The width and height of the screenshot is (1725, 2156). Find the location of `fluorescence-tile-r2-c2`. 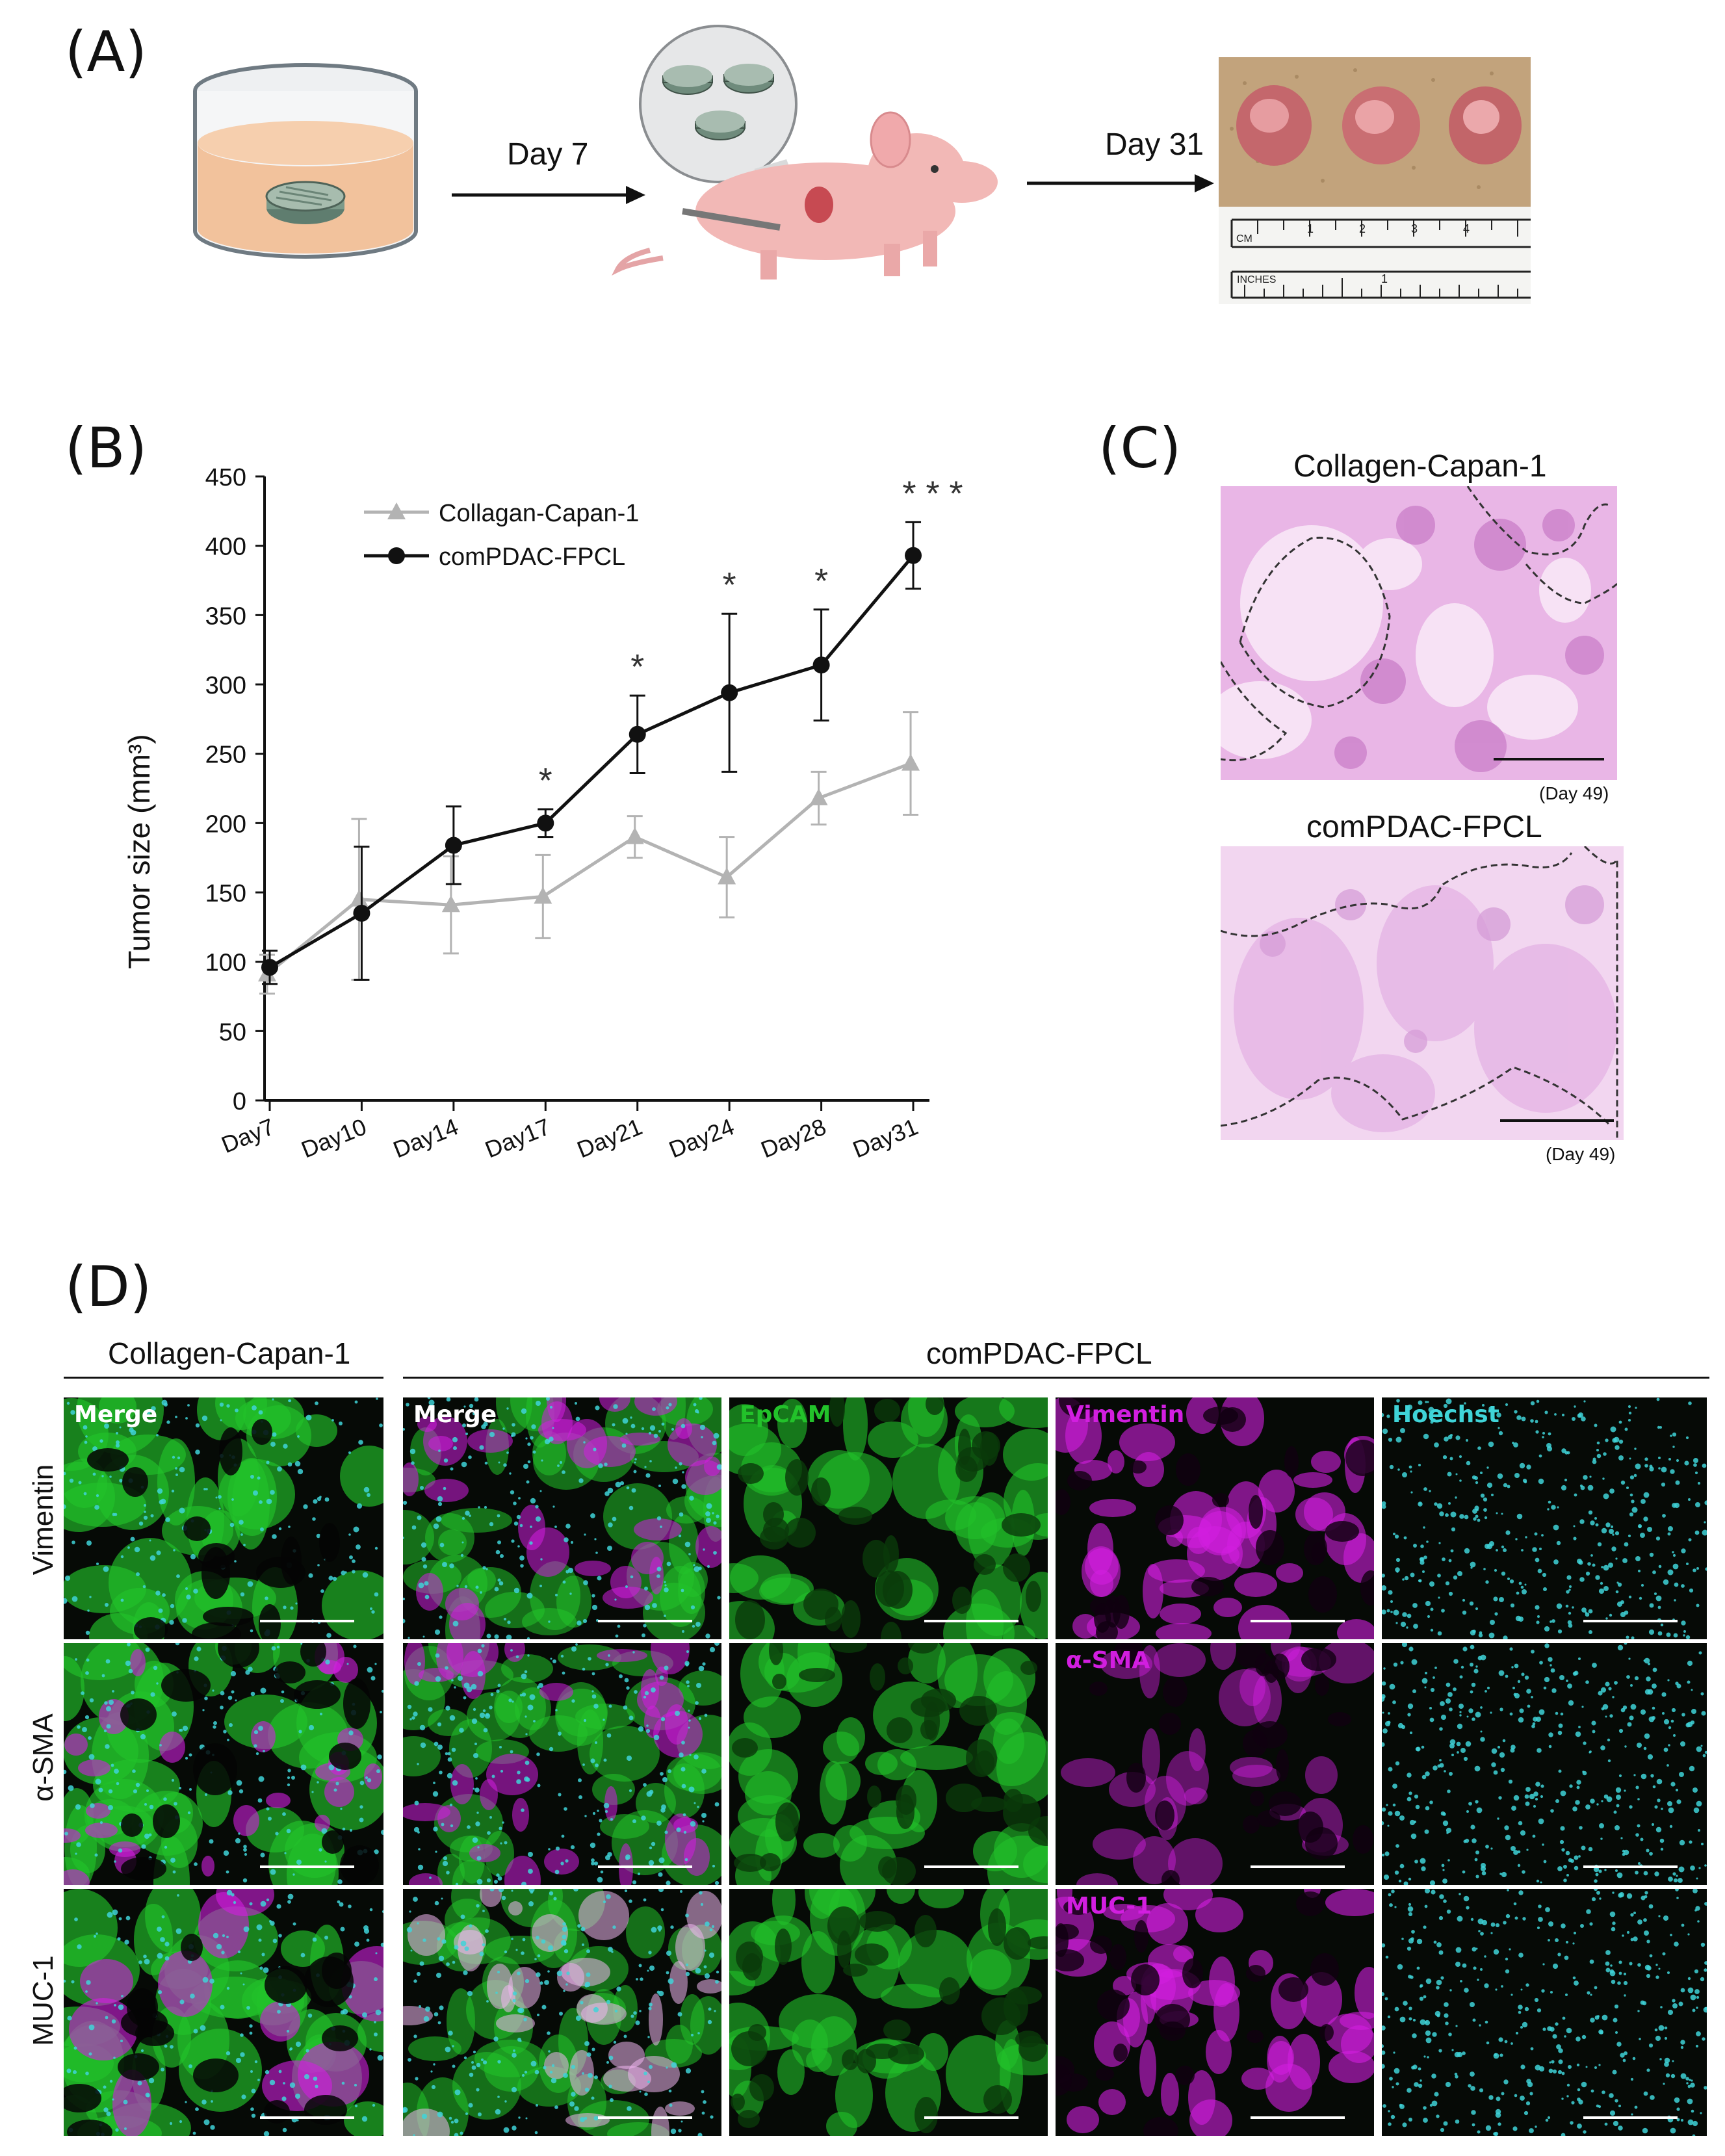

fluorescence-tile-r2-c2 is located at coordinates (888, 2013).